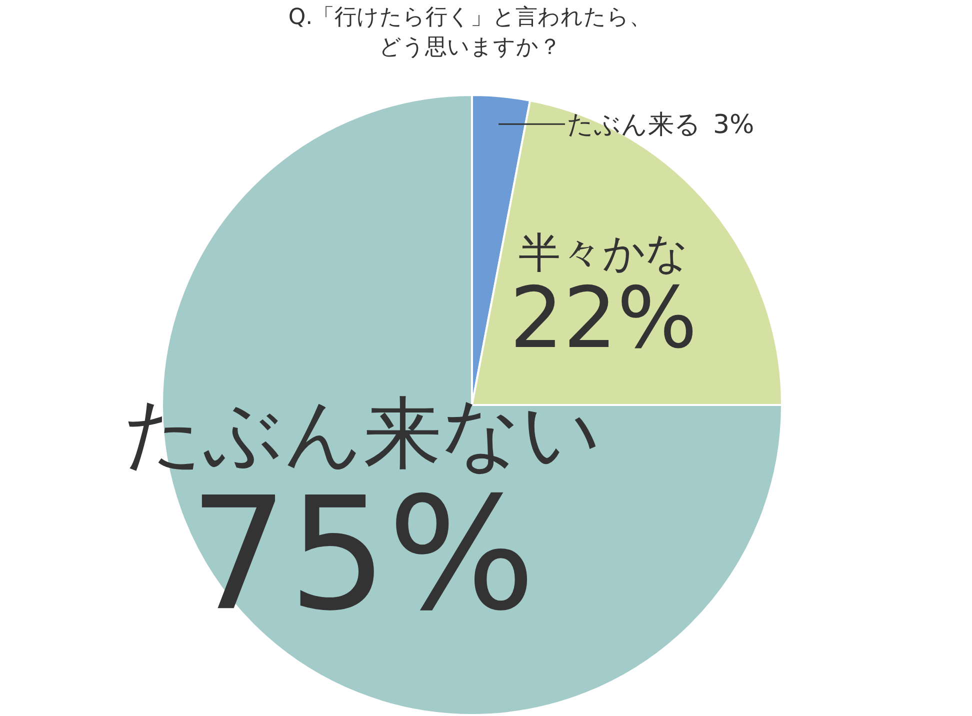  I want to click on chart-subtitle: どう思いますか？, so click(470, 47).